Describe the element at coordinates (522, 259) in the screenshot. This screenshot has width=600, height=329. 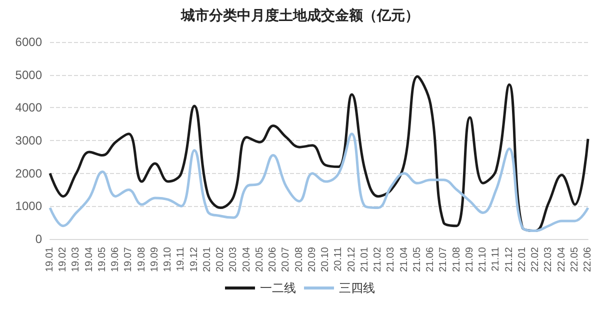
I see `x-tick-label: 22.01` at that location.